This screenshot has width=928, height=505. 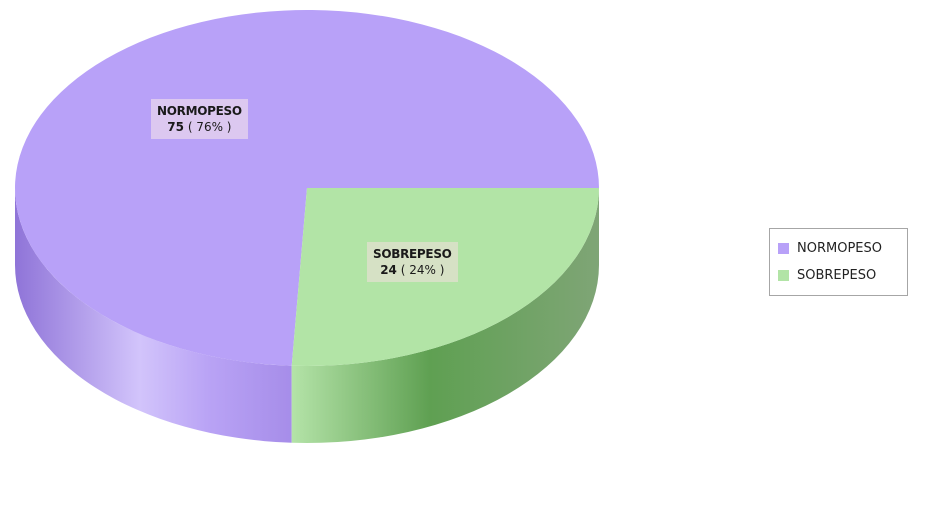 What do you see at coordinates (209, 127) in the screenshot?
I see `data-label-normopeso-percent: ( 76% )` at bounding box center [209, 127].